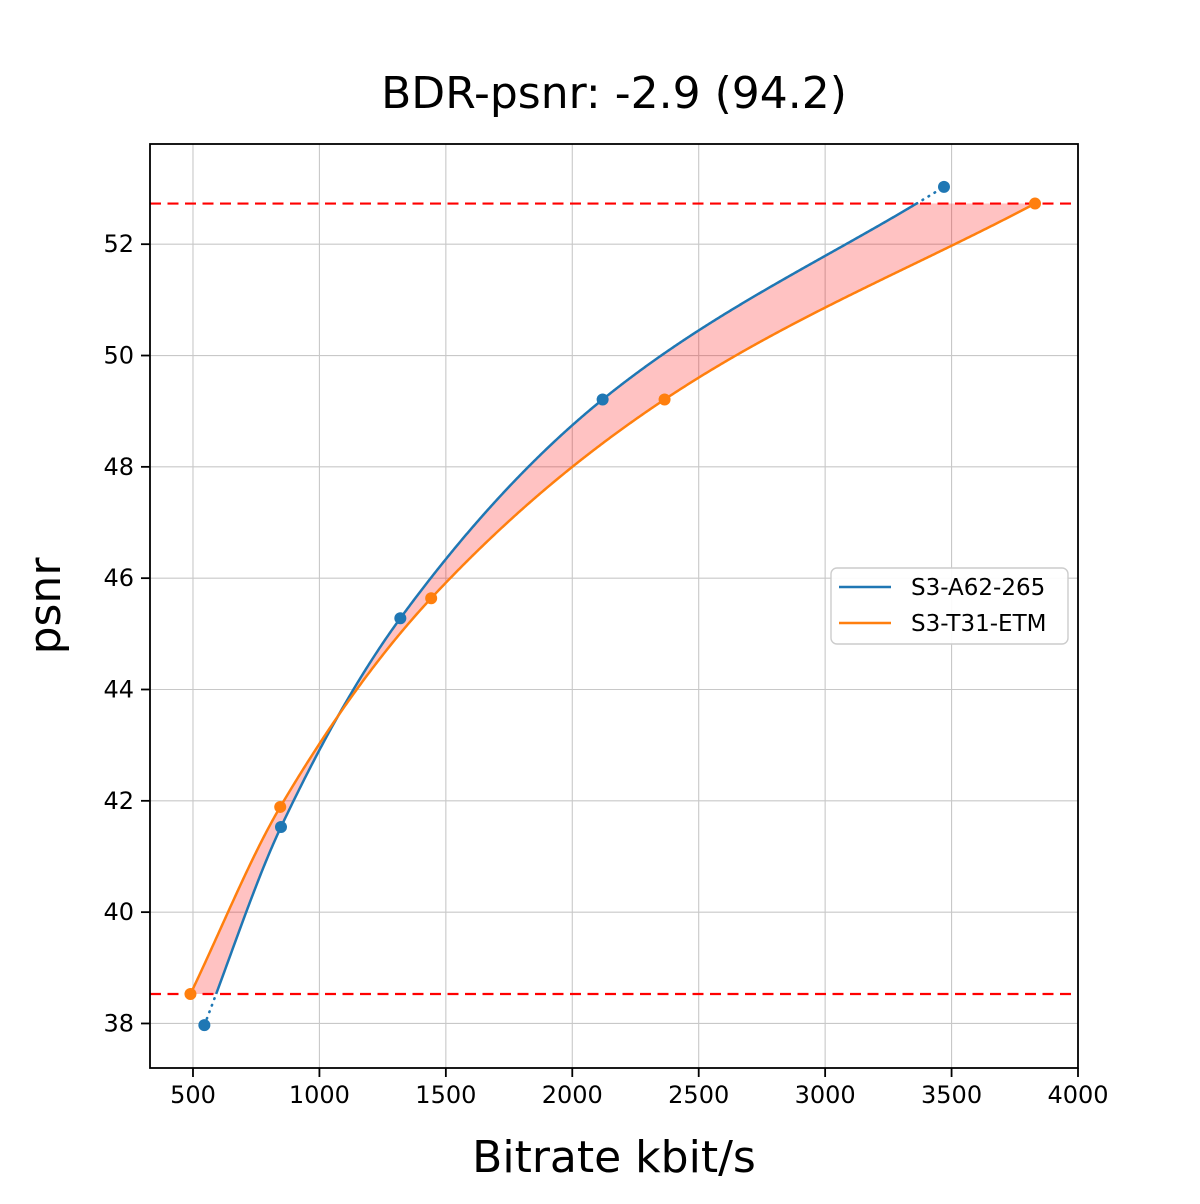  Describe the element at coordinates (825, 1095) in the screenshot. I see `x-tick-label: 3000` at that location.